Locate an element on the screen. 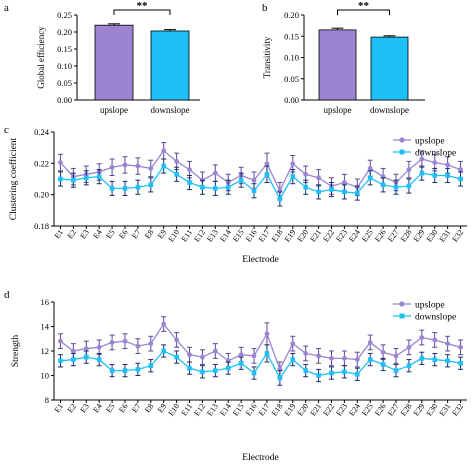 This screenshot has width=474, height=466. data-point-downslope-E26 is located at coordinates (383, 185).